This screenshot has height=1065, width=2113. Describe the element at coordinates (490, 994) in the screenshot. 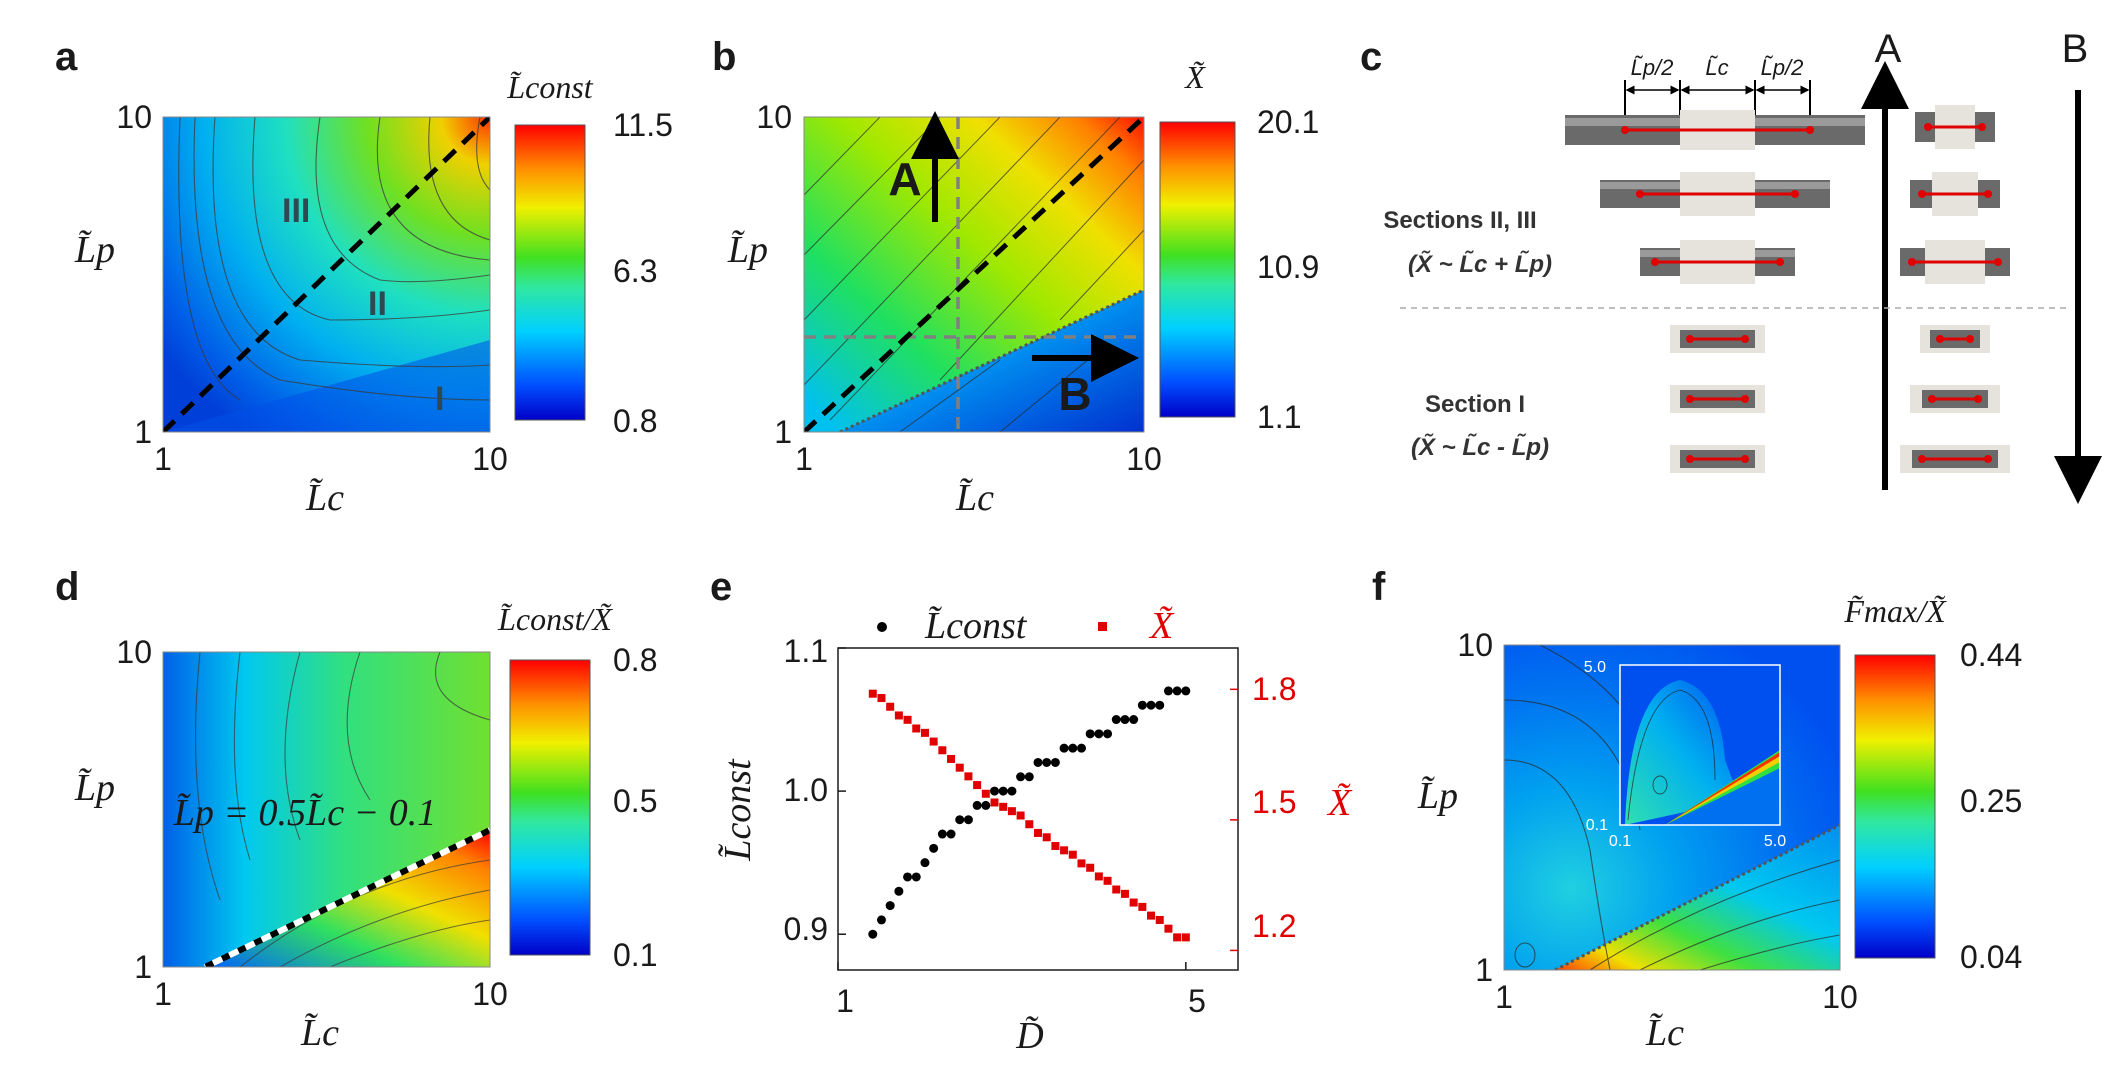

I see `panel-d-xtick-10: 10` at that location.